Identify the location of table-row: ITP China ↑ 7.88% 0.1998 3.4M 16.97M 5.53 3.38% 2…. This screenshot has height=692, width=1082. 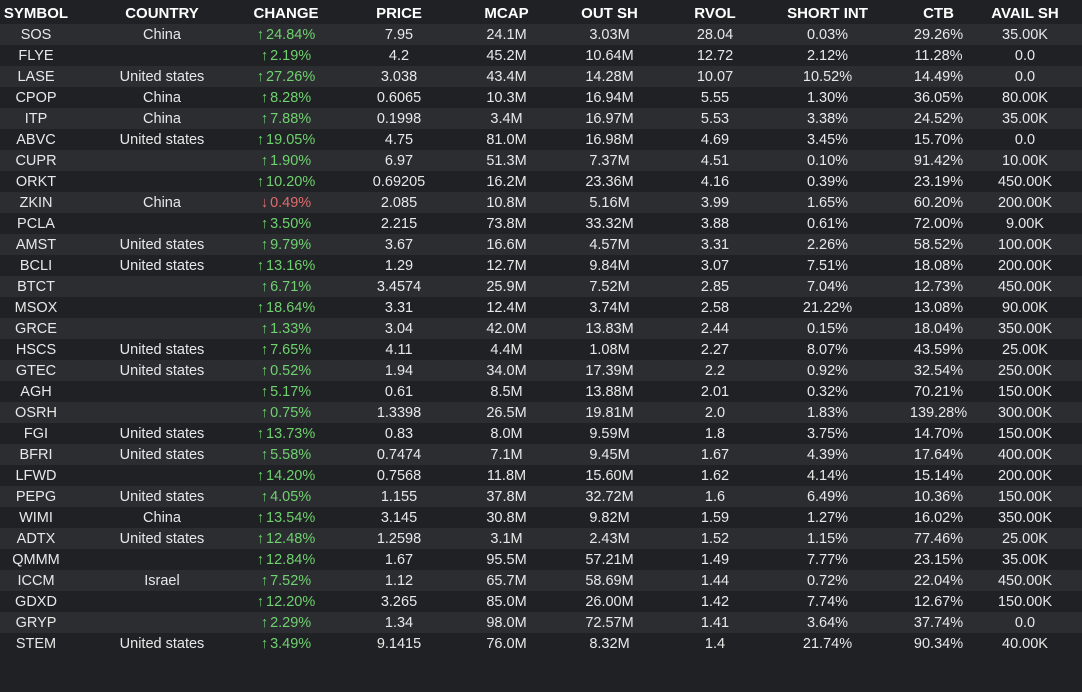
(541, 118).